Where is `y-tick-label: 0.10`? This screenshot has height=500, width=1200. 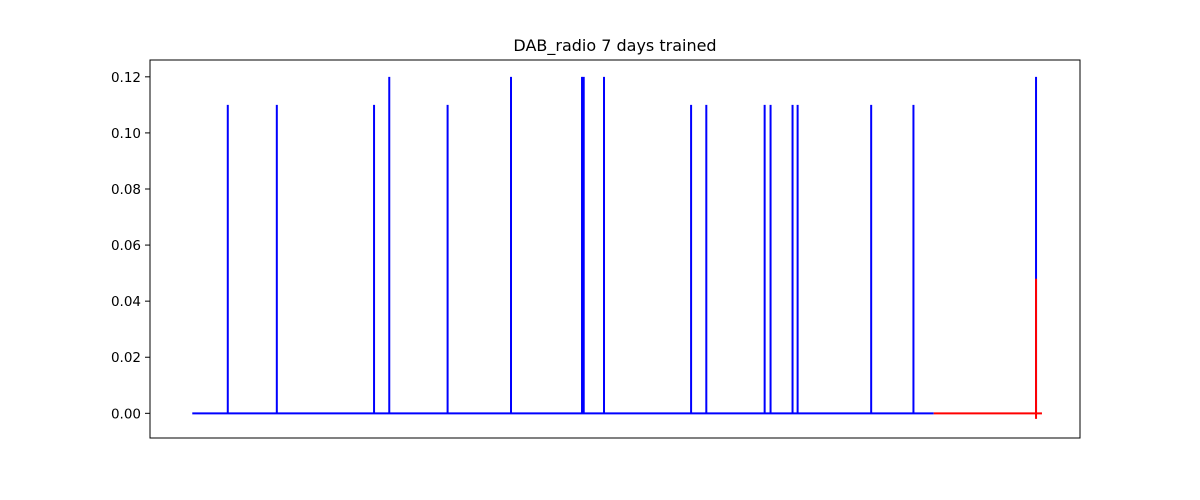
y-tick-label: 0.10 is located at coordinates (126, 134).